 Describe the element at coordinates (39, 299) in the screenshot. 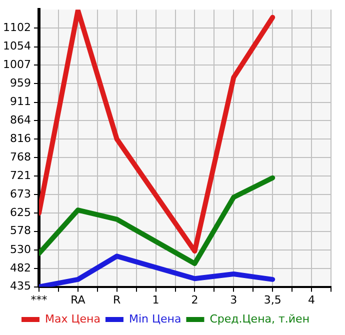

I see `x-tick-label: ***` at that location.